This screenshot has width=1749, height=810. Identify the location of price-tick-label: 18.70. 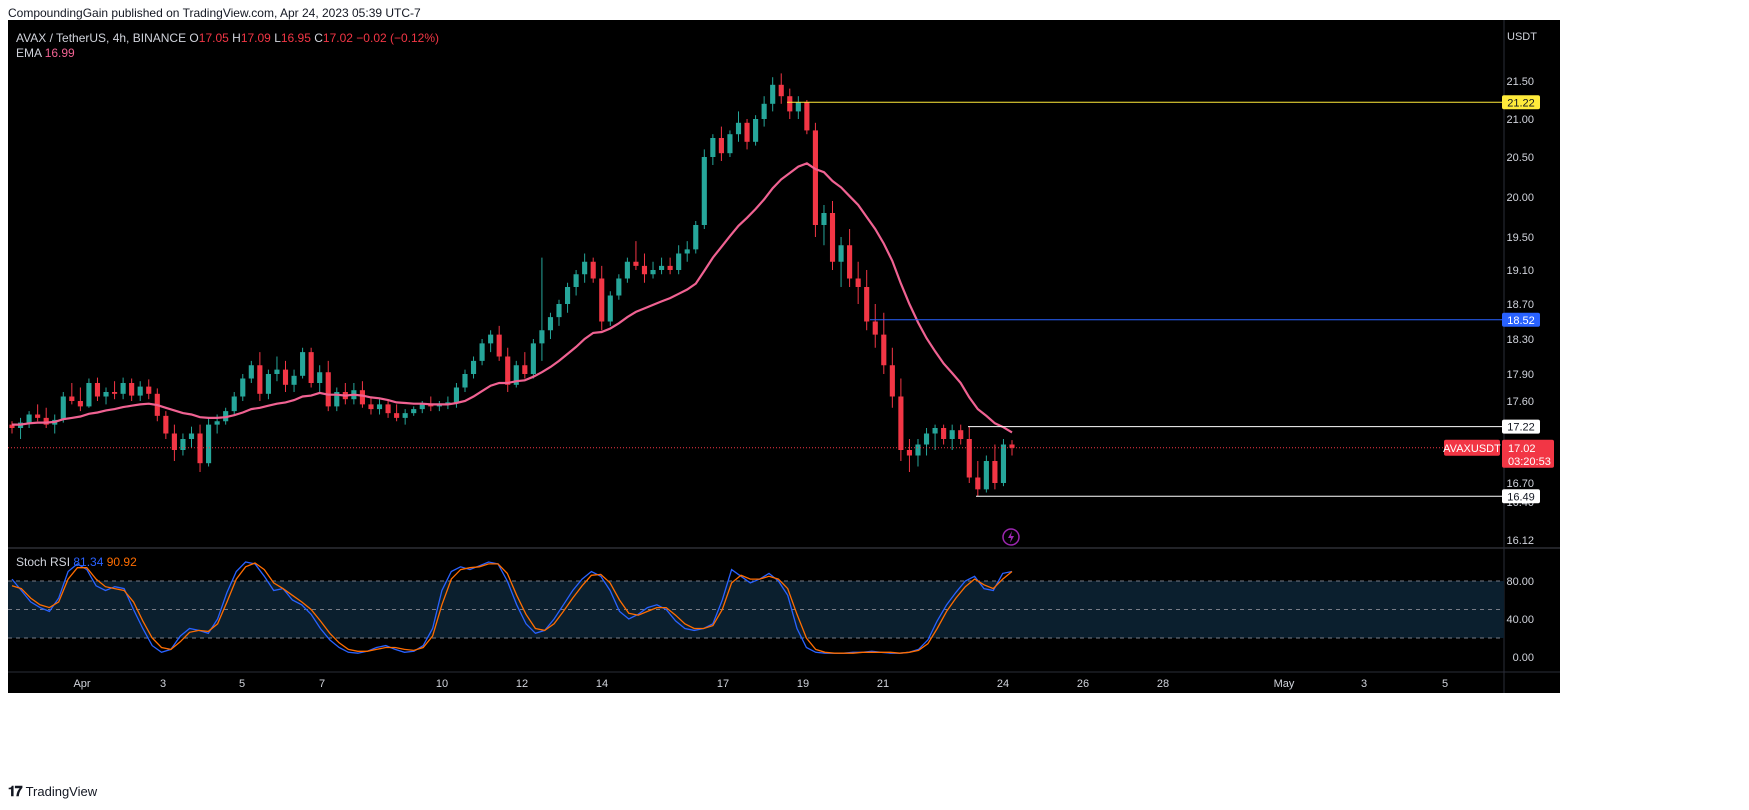
(1520, 305).